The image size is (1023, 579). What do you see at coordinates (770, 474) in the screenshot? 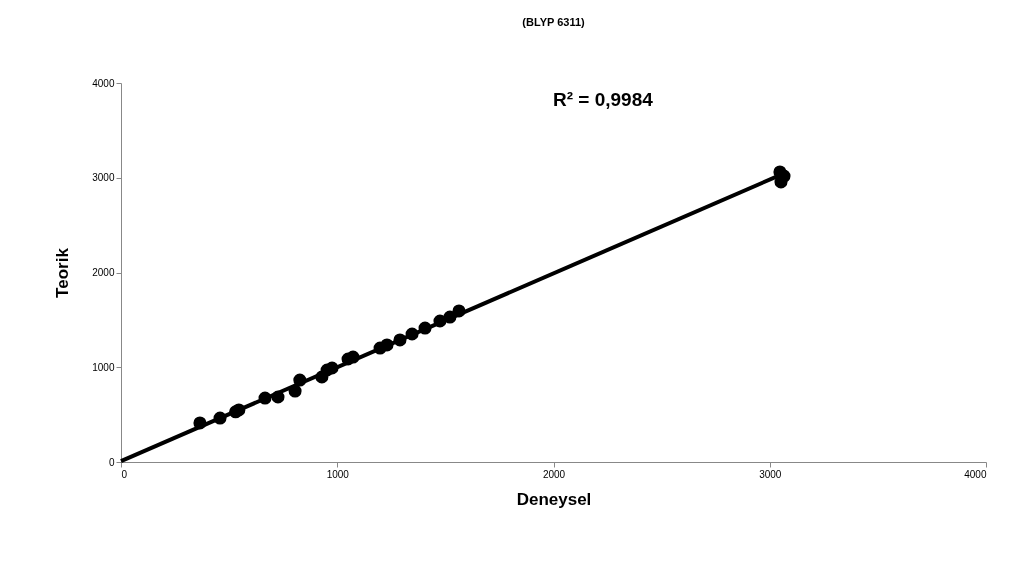
I see `x-tick-label: 3000` at bounding box center [770, 474].